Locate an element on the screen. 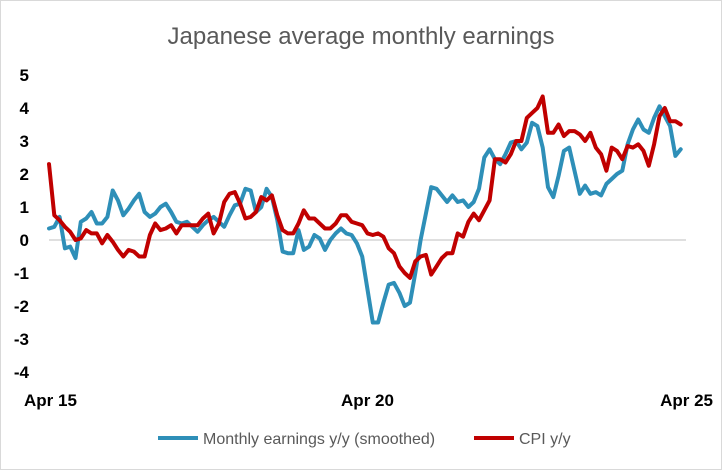 This screenshot has width=722, height=470. y-tick-label: -1 is located at coordinates (21, 273).